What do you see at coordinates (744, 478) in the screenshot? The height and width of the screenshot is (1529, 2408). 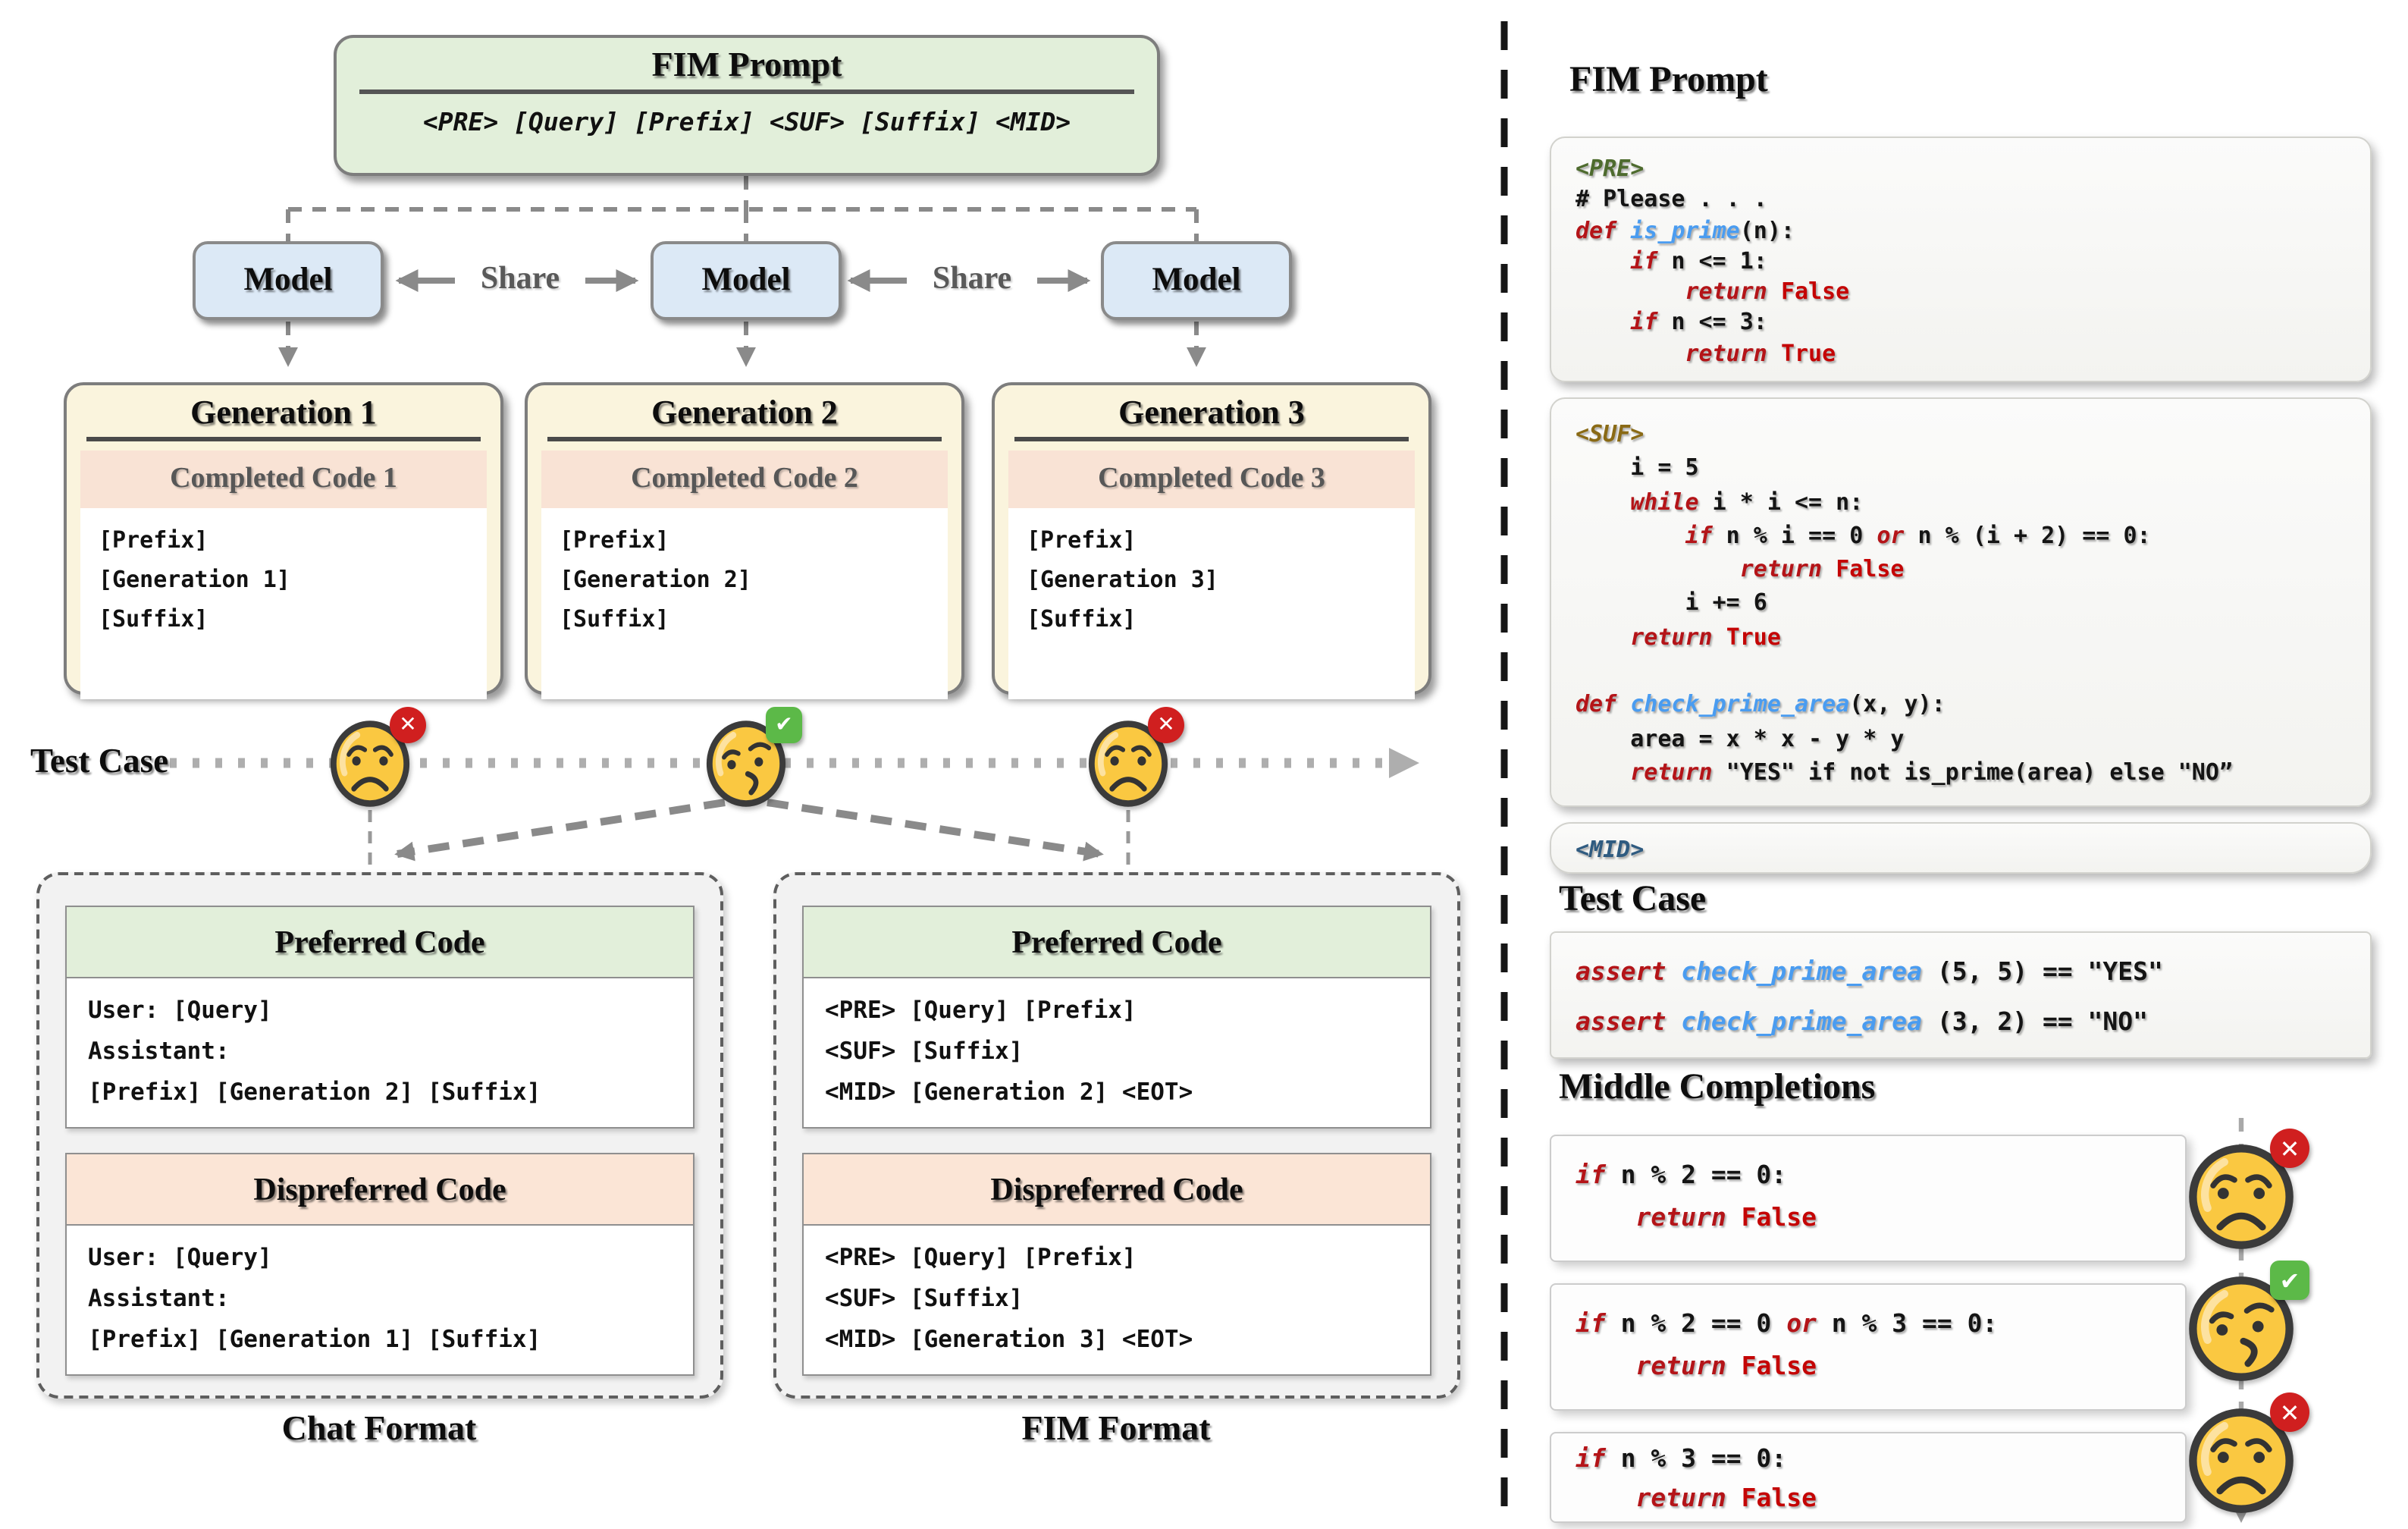 I see `generation-2-header: Completed Code 2` at bounding box center [744, 478].